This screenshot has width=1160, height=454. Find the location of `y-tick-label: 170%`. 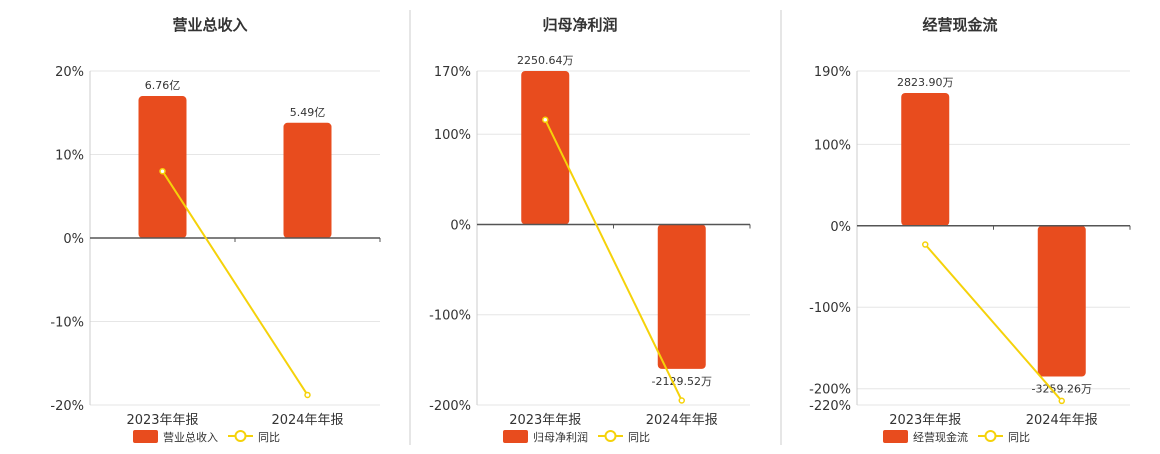

y-tick-label: 170% is located at coordinates (452, 72).